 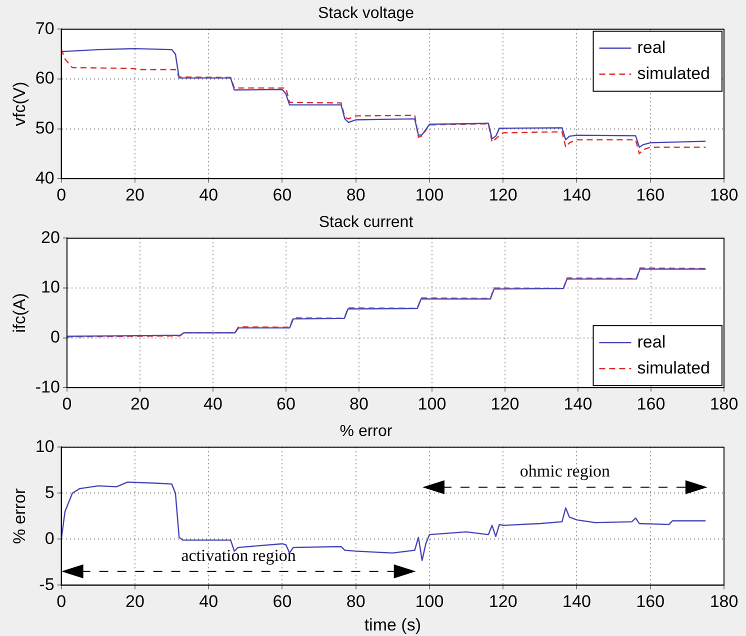 I want to click on y-axis-title: vfc(V), so click(x=19, y=104).